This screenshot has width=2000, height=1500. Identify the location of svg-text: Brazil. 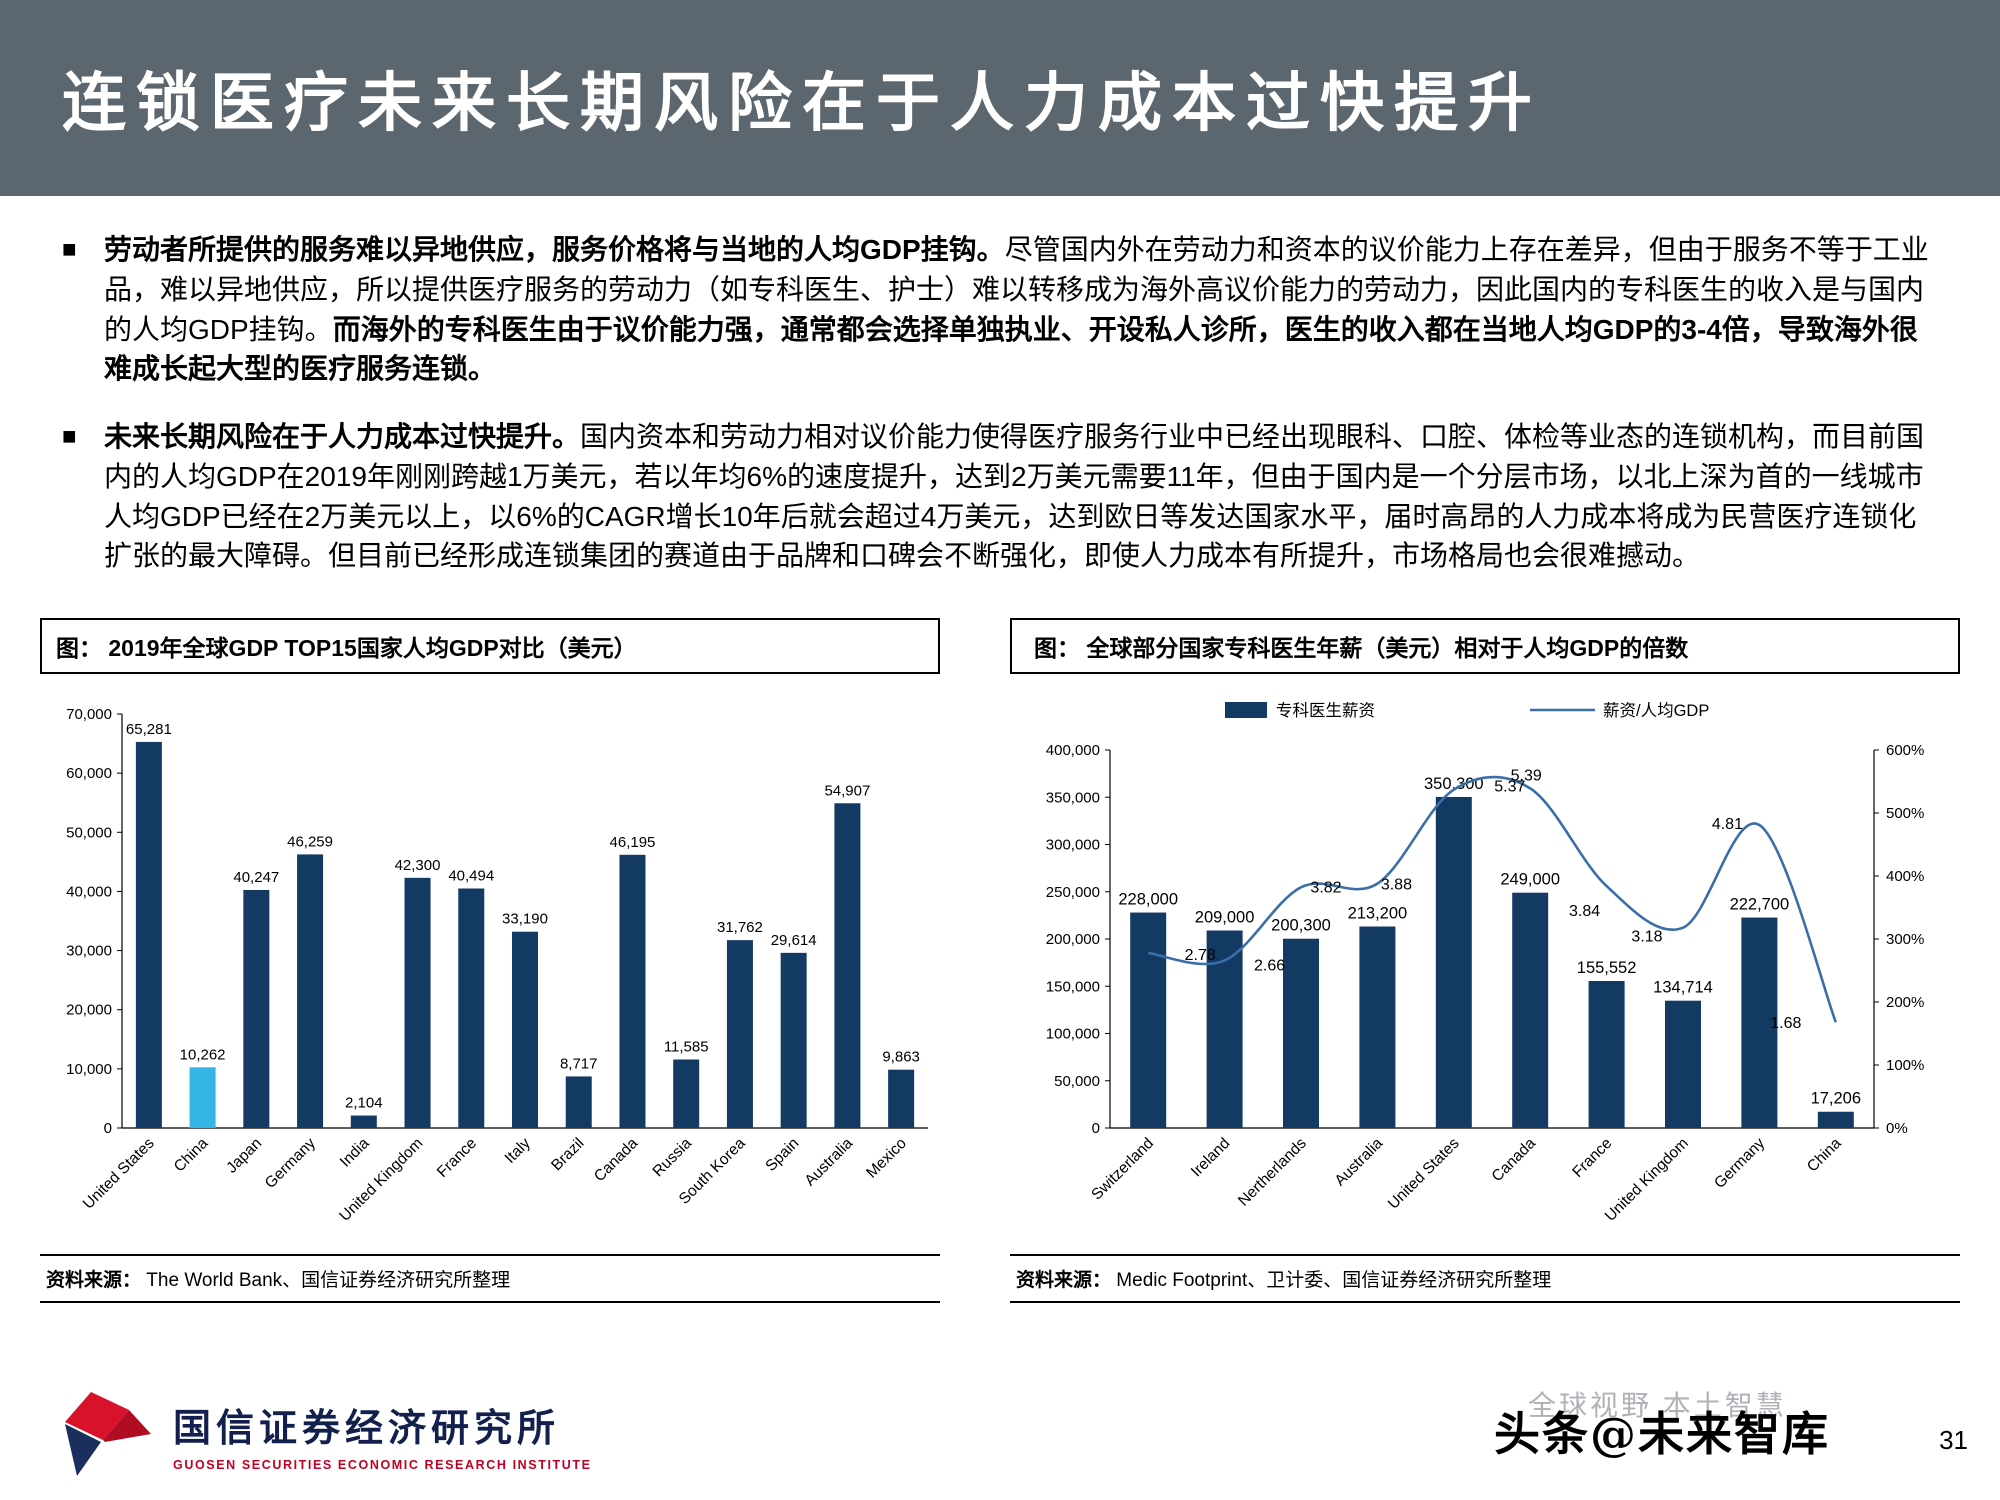
(567, 1154).